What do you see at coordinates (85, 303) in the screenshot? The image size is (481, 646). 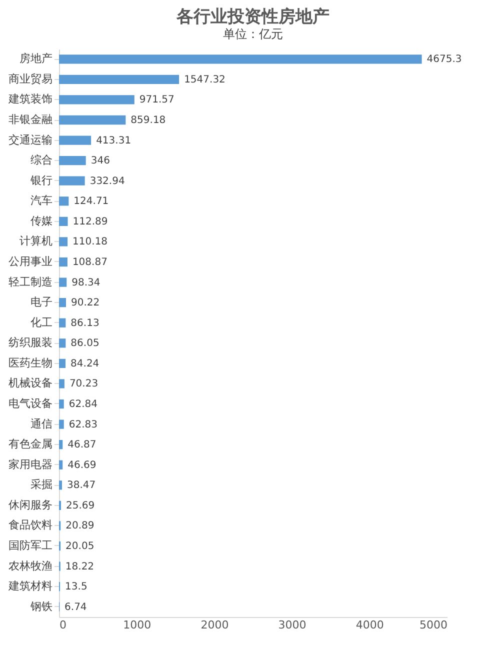 I see `data-label: 90.22` at bounding box center [85, 303].